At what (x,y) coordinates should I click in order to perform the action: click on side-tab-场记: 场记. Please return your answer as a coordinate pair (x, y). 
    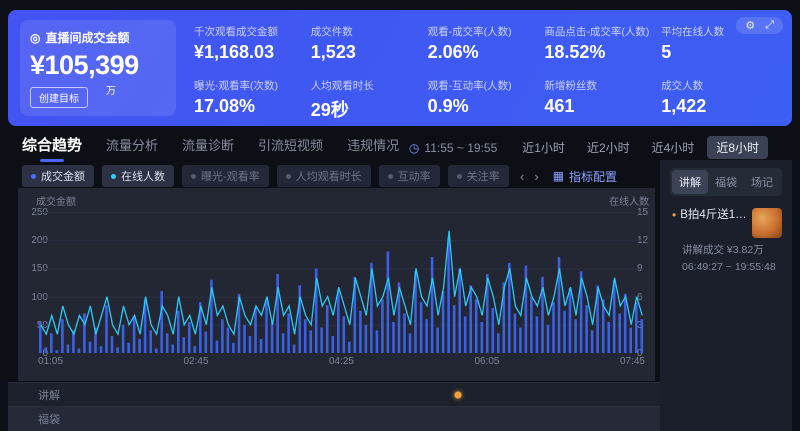
    Looking at the image, I should click on (762, 183).